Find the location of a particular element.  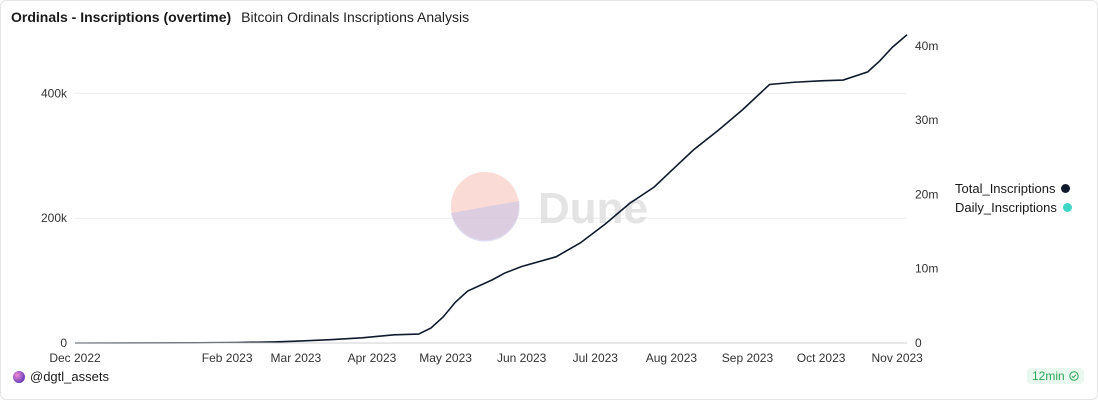

author-avatar is located at coordinates (19, 376).